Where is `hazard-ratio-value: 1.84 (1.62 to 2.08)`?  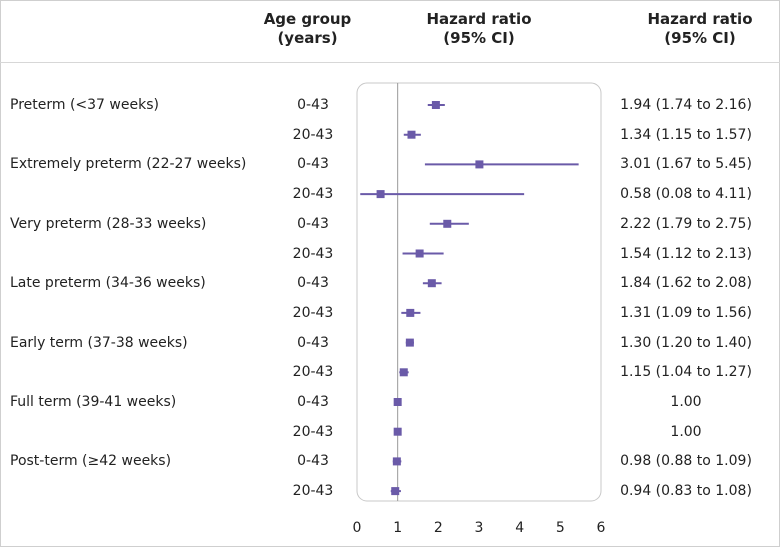
hazard-ratio-value: 1.84 (1.62 to 2.08) is located at coordinates (686, 283).